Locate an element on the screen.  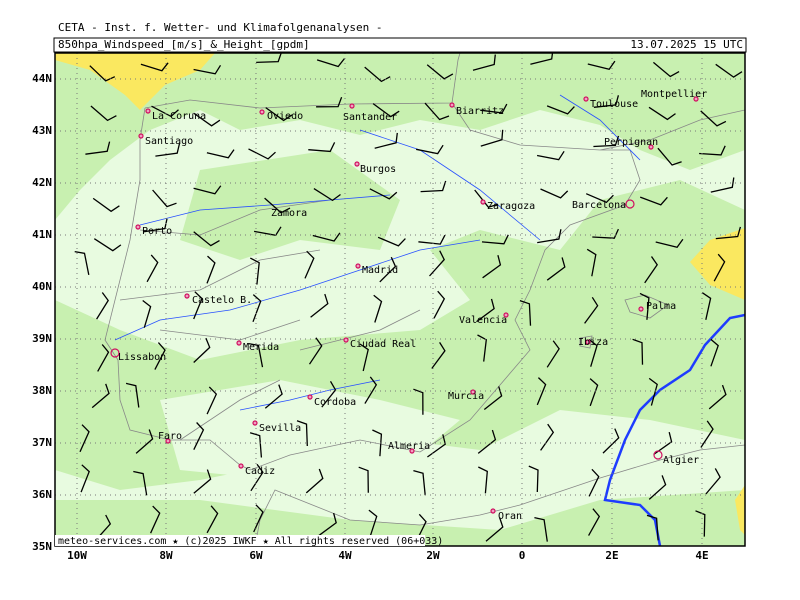
place-label: Perpignan is located at coordinates (631, 142).